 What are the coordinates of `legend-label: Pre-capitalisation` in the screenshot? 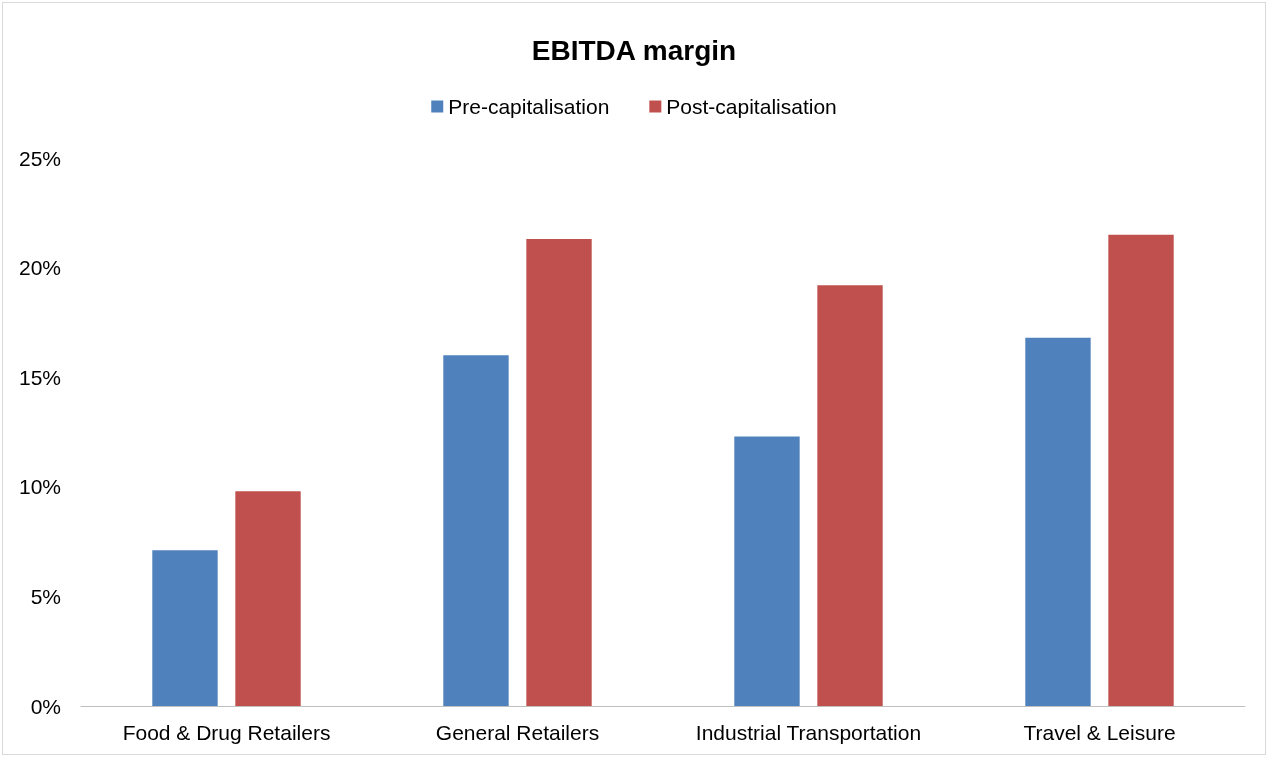 It's located at (529, 106).